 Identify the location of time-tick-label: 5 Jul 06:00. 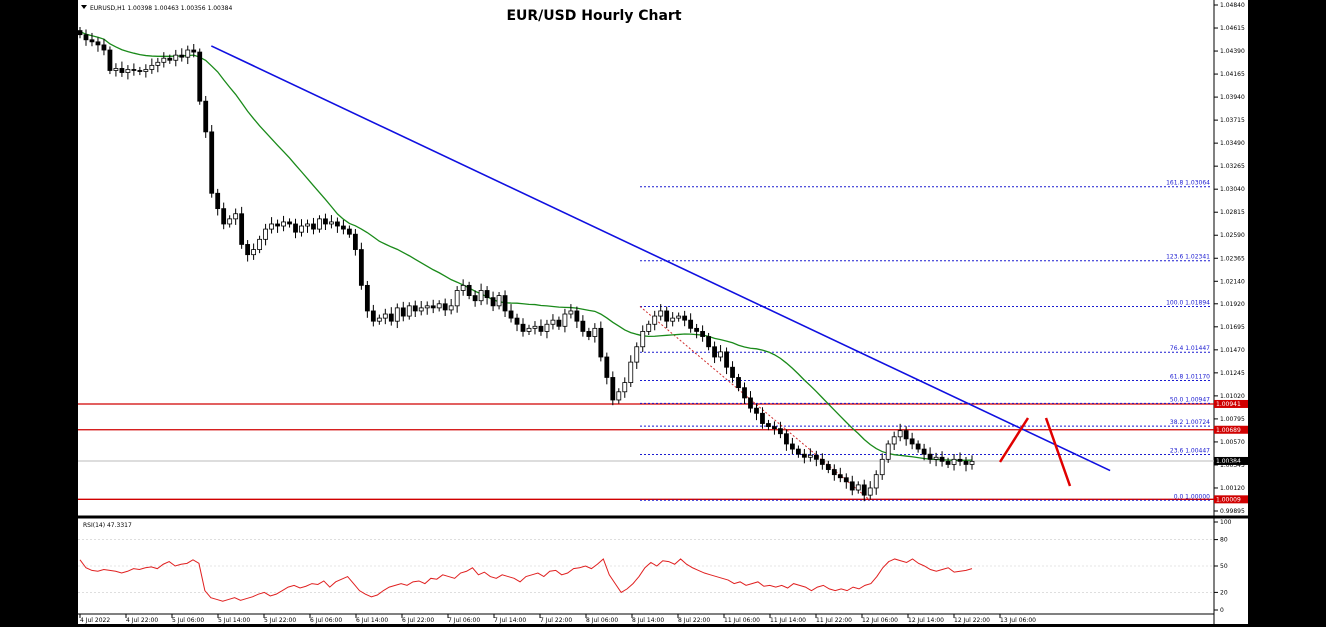
(188, 620).